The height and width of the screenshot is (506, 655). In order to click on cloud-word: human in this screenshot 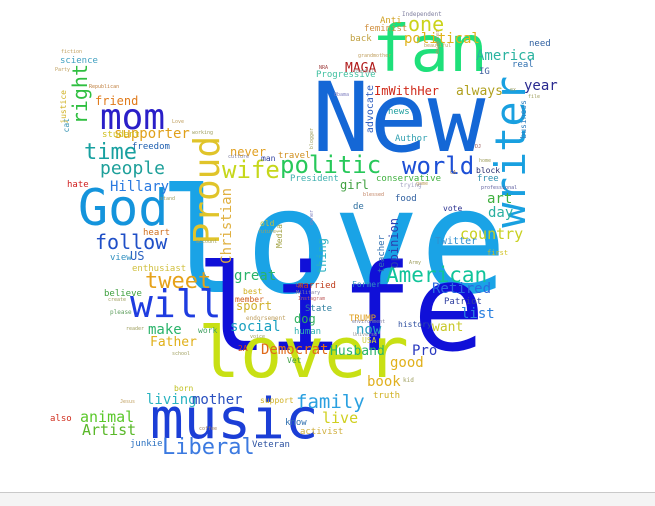, I will do `click(308, 332)`.